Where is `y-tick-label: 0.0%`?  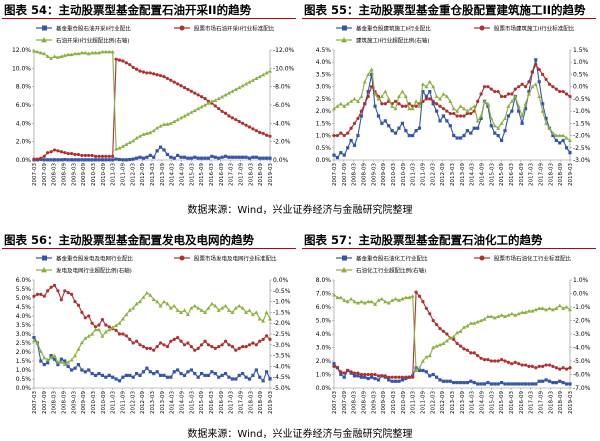
y-tick-label: 0.0% is located at coordinates (24, 388).